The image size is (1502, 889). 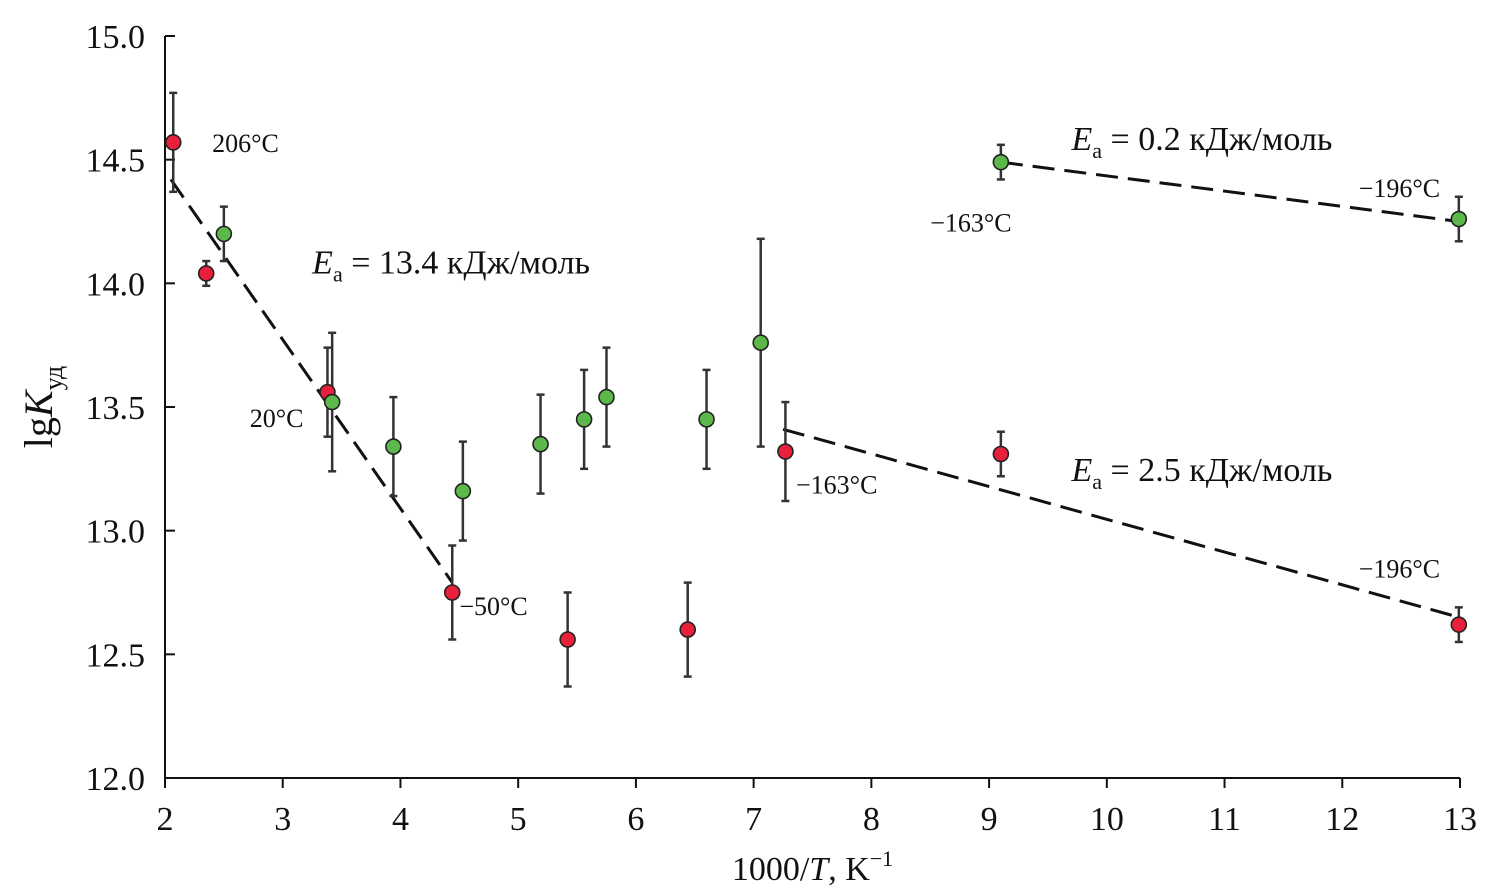 I want to click on temperature-label: −50°C, so click(x=493, y=606).